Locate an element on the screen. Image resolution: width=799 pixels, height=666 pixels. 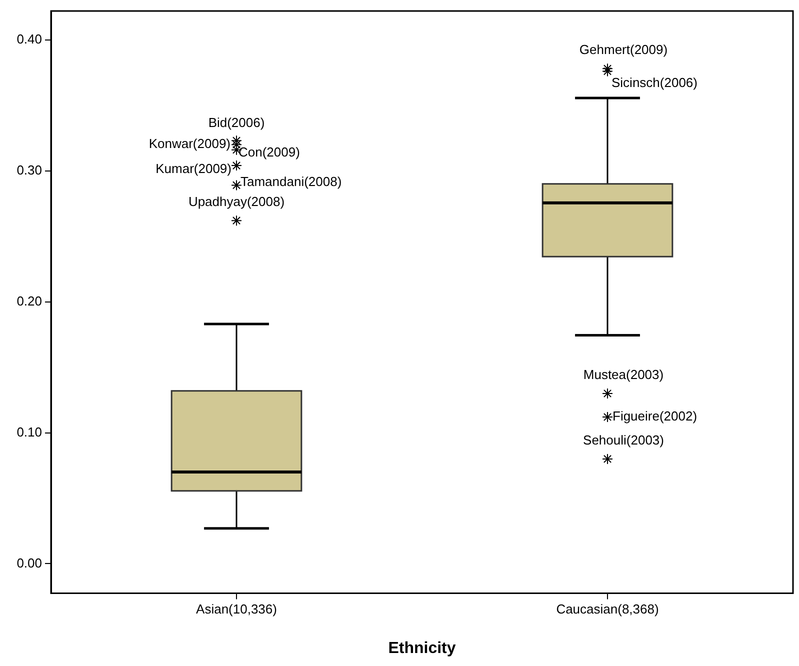
y-tick-label: 0.10 is located at coordinates (29, 432).